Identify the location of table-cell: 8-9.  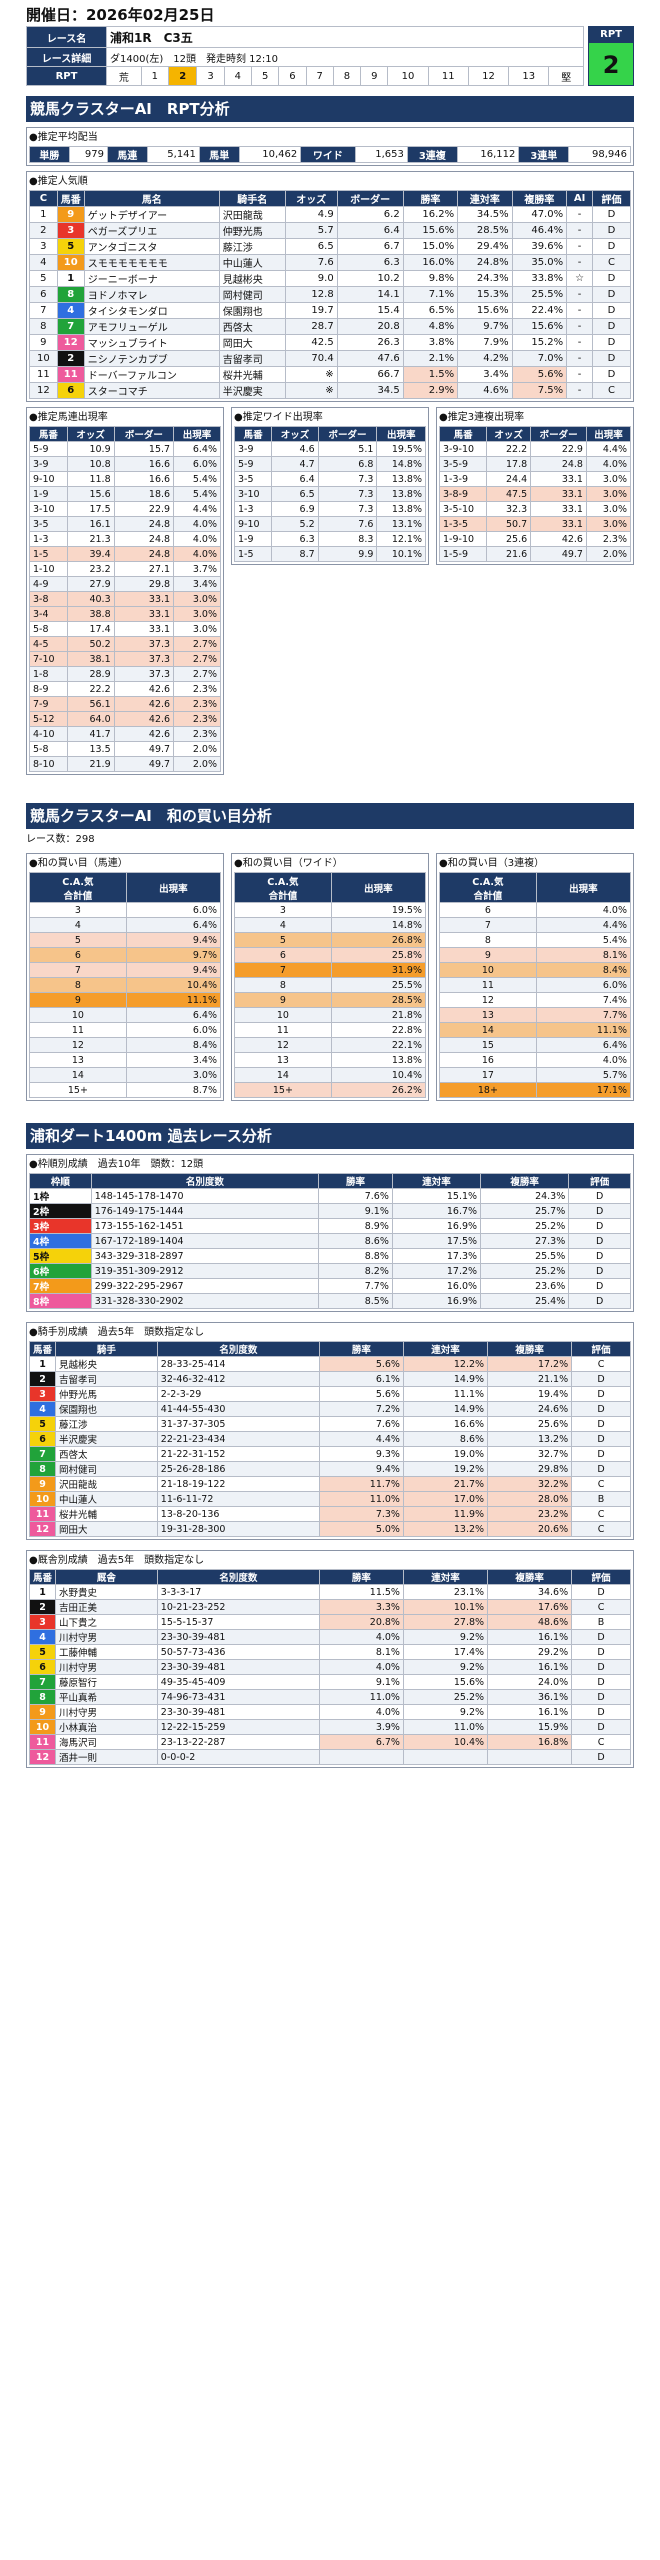
(48, 689).